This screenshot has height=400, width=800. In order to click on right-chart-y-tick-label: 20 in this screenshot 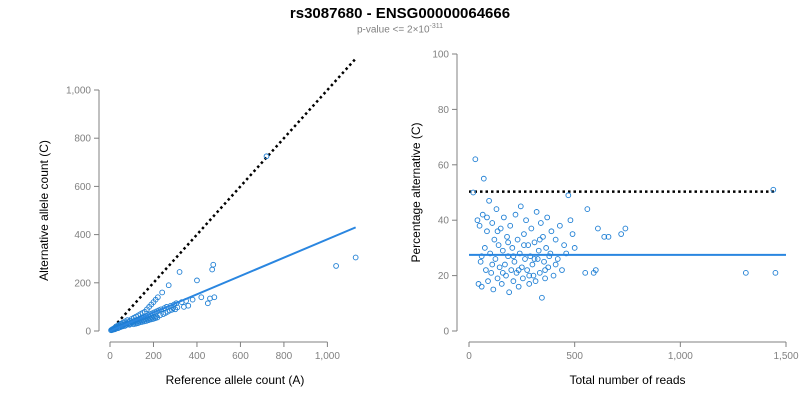, I will do `click(444, 276)`.